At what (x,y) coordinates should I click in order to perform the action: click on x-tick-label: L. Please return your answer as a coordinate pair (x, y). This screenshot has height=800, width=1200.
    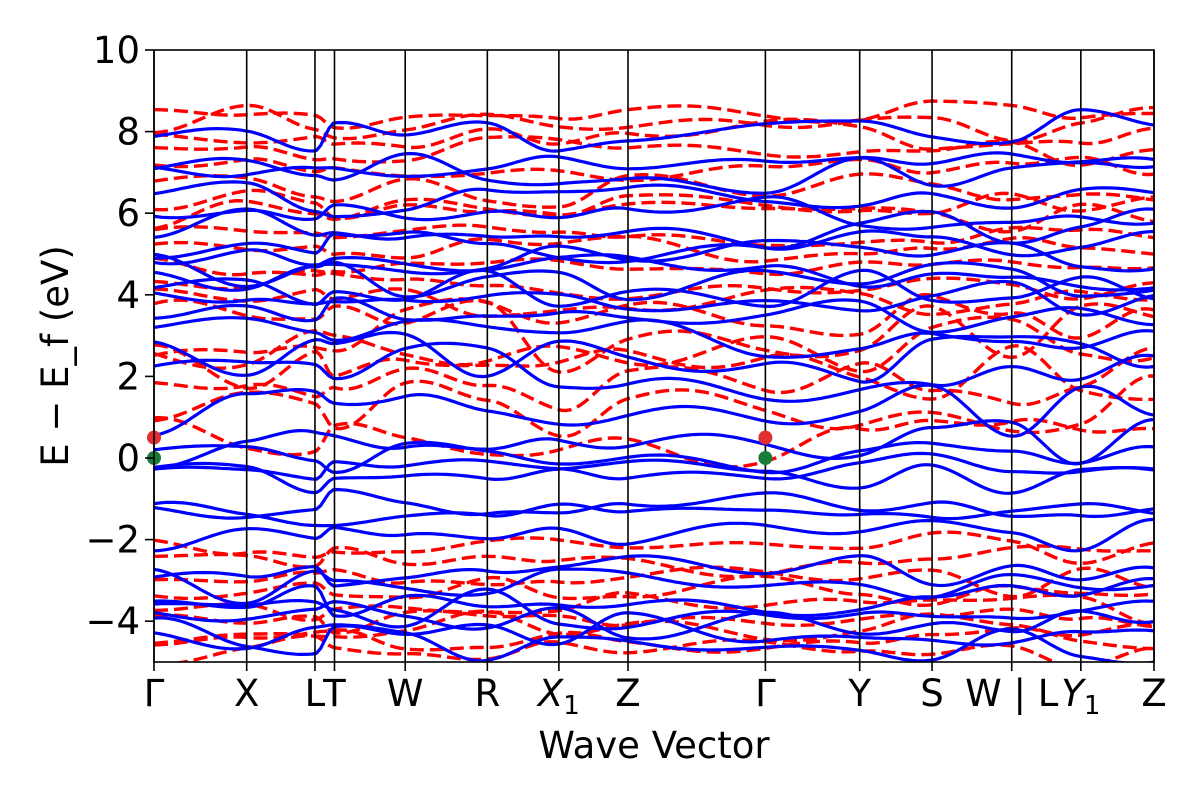
    Looking at the image, I should click on (315, 693).